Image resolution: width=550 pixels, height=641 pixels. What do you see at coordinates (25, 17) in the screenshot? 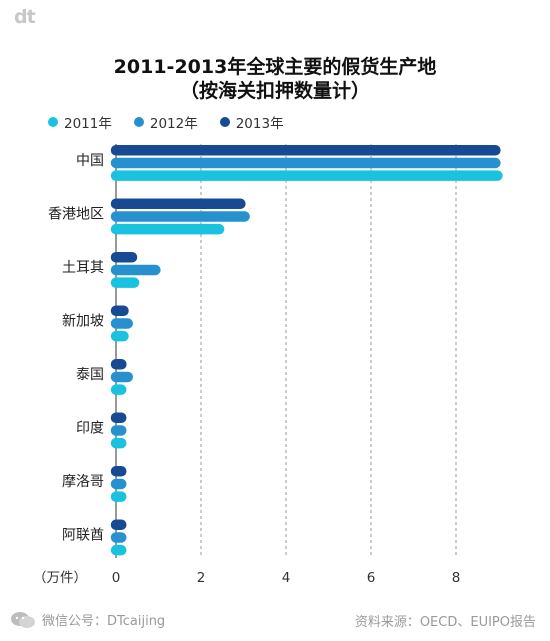
I see `dt-logo: dt` at bounding box center [25, 17].